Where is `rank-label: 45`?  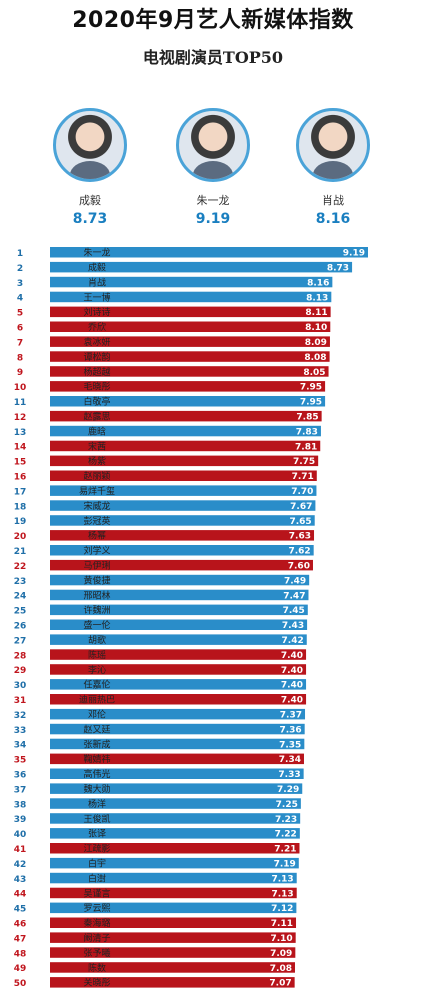
rank-label: 45 is located at coordinates (20, 910).